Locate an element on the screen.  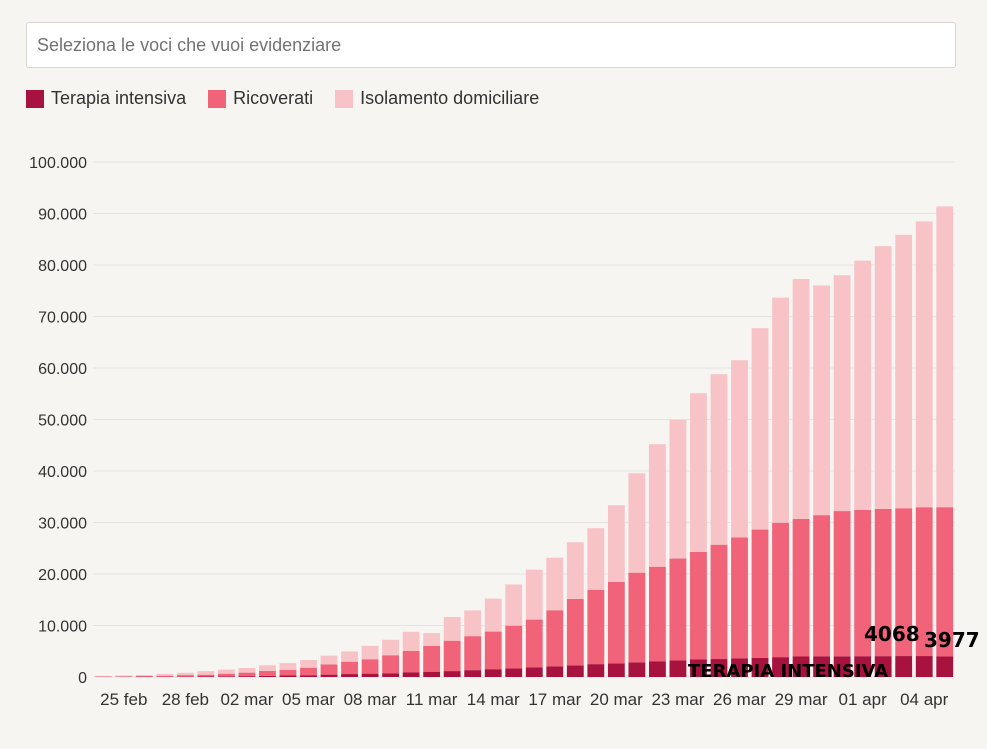
legend-item-isolamento-domiciliare: Isolamento domiciliare is located at coordinates (437, 98).